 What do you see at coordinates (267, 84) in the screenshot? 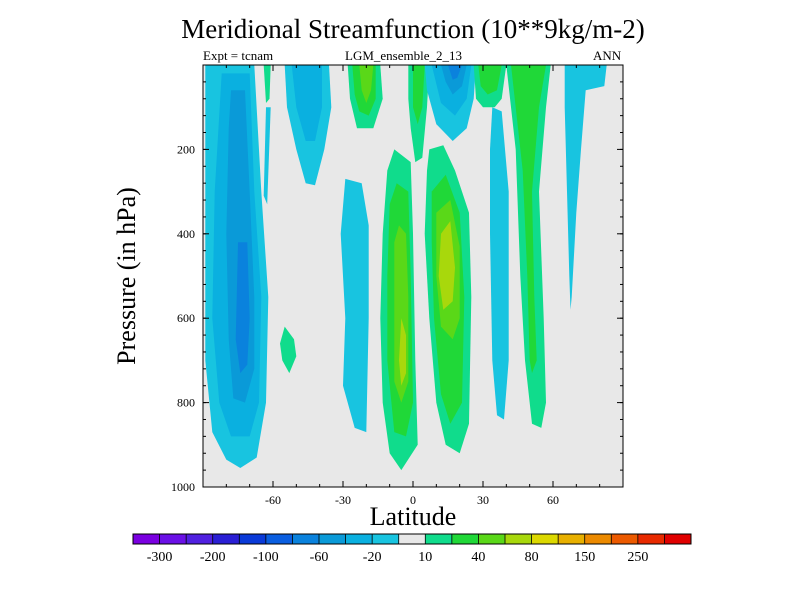
I see `contour-sh-positive-sliver` at bounding box center [267, 84].